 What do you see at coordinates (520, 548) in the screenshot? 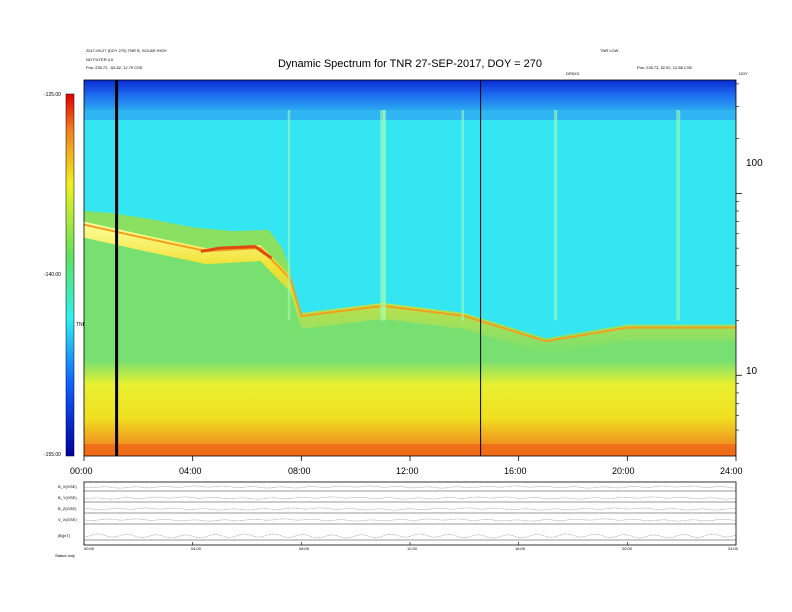
I see `panel-x-tick-4: 16:00` at bounding box center [520, 548].